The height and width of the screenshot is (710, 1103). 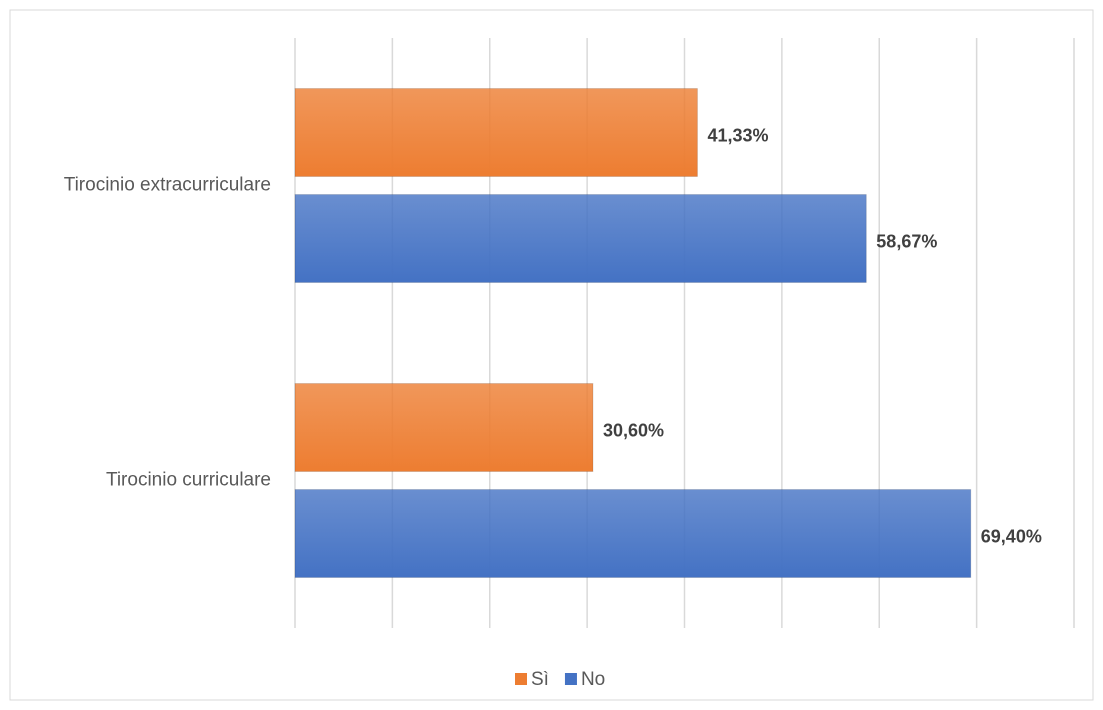 I want to click on data-label: 30,60%, so click(x=633, y=430).